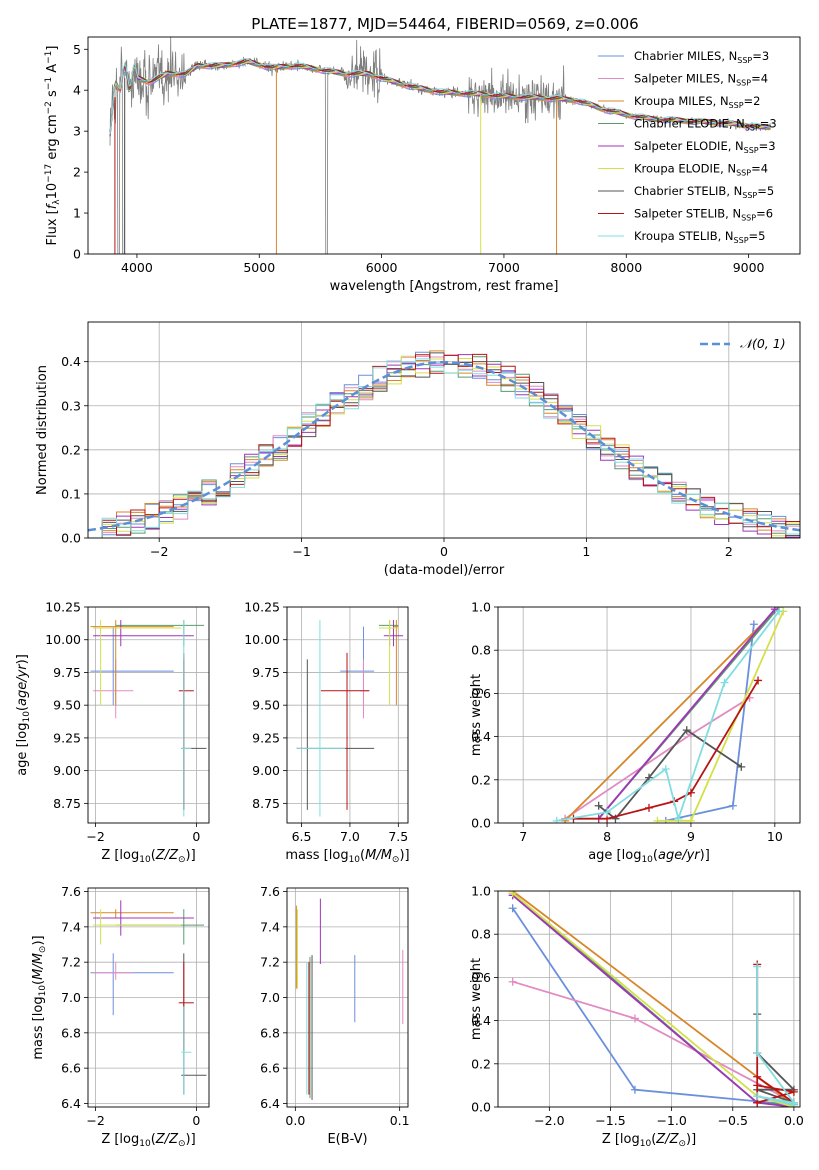 Image resolution: width=819 pixels, height=1170 pixels. I want to click on x-tick-label: 4000, so click(137, 267).